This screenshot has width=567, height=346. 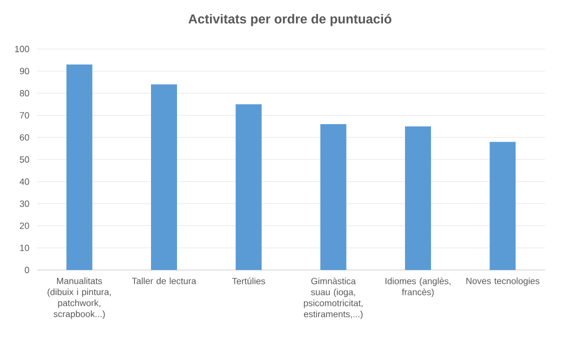 What do you see at coordinates (25, 225) in the screenshot?
I see `y-tick-label: 20` at bounding box center [25, 225].